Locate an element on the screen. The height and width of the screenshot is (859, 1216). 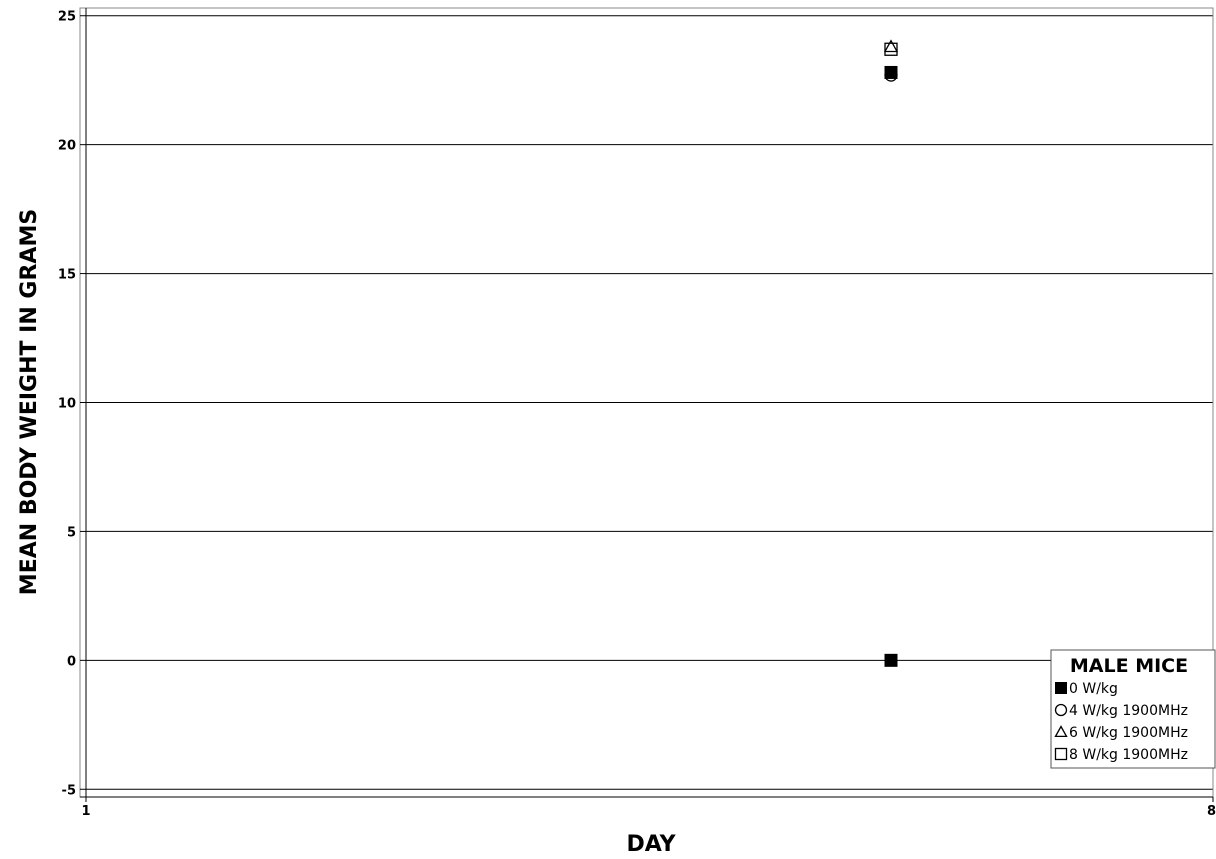
y-tick-label: 0 is located at coordinates (71, 661).